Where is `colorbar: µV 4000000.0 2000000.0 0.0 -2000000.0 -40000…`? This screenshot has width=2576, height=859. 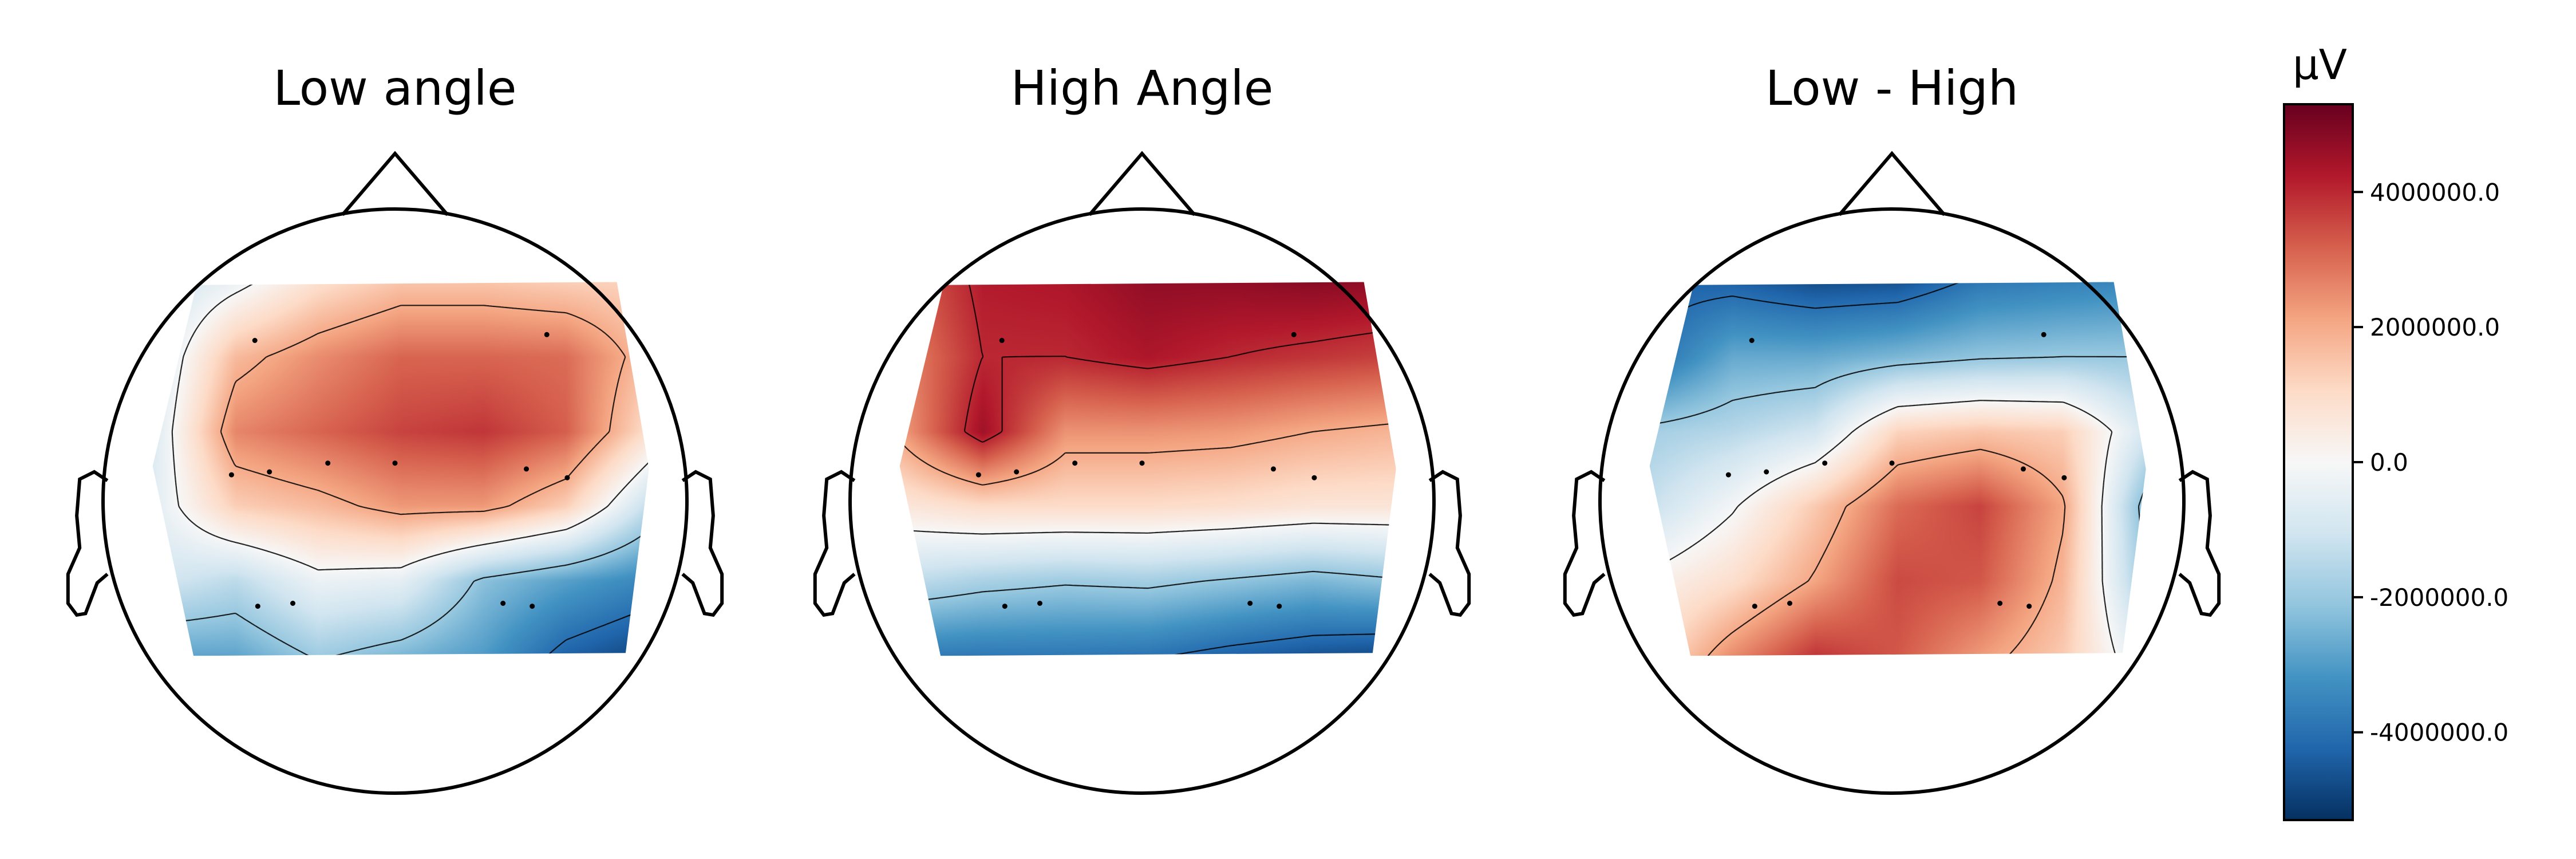 colorbar: µV 4000000.0 2000000.0 0.0 -2000000.0 -40000… is located at coordinates (2395, 431).